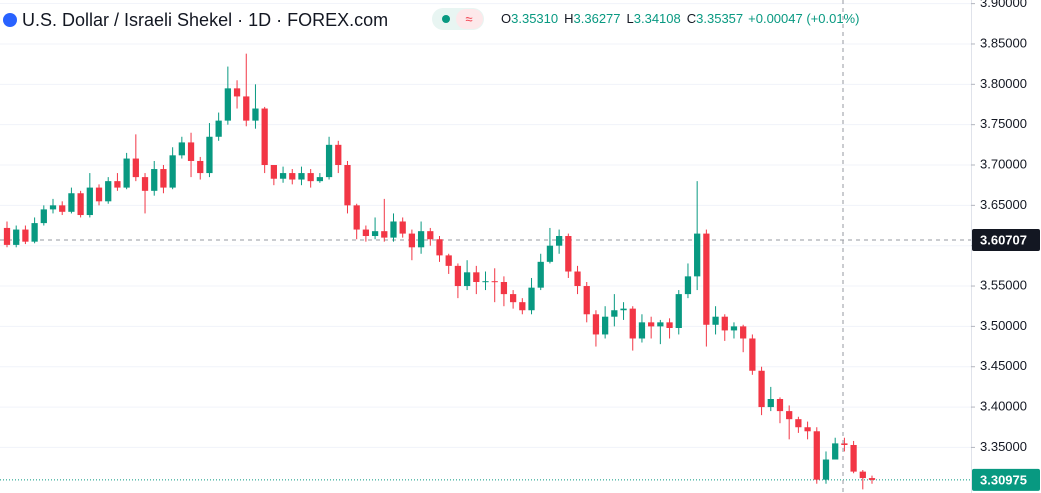  What do you see at coordinates (630, 18) in the screenshot?
I see `ohlc-key: L` at bounding box center [630, 18].